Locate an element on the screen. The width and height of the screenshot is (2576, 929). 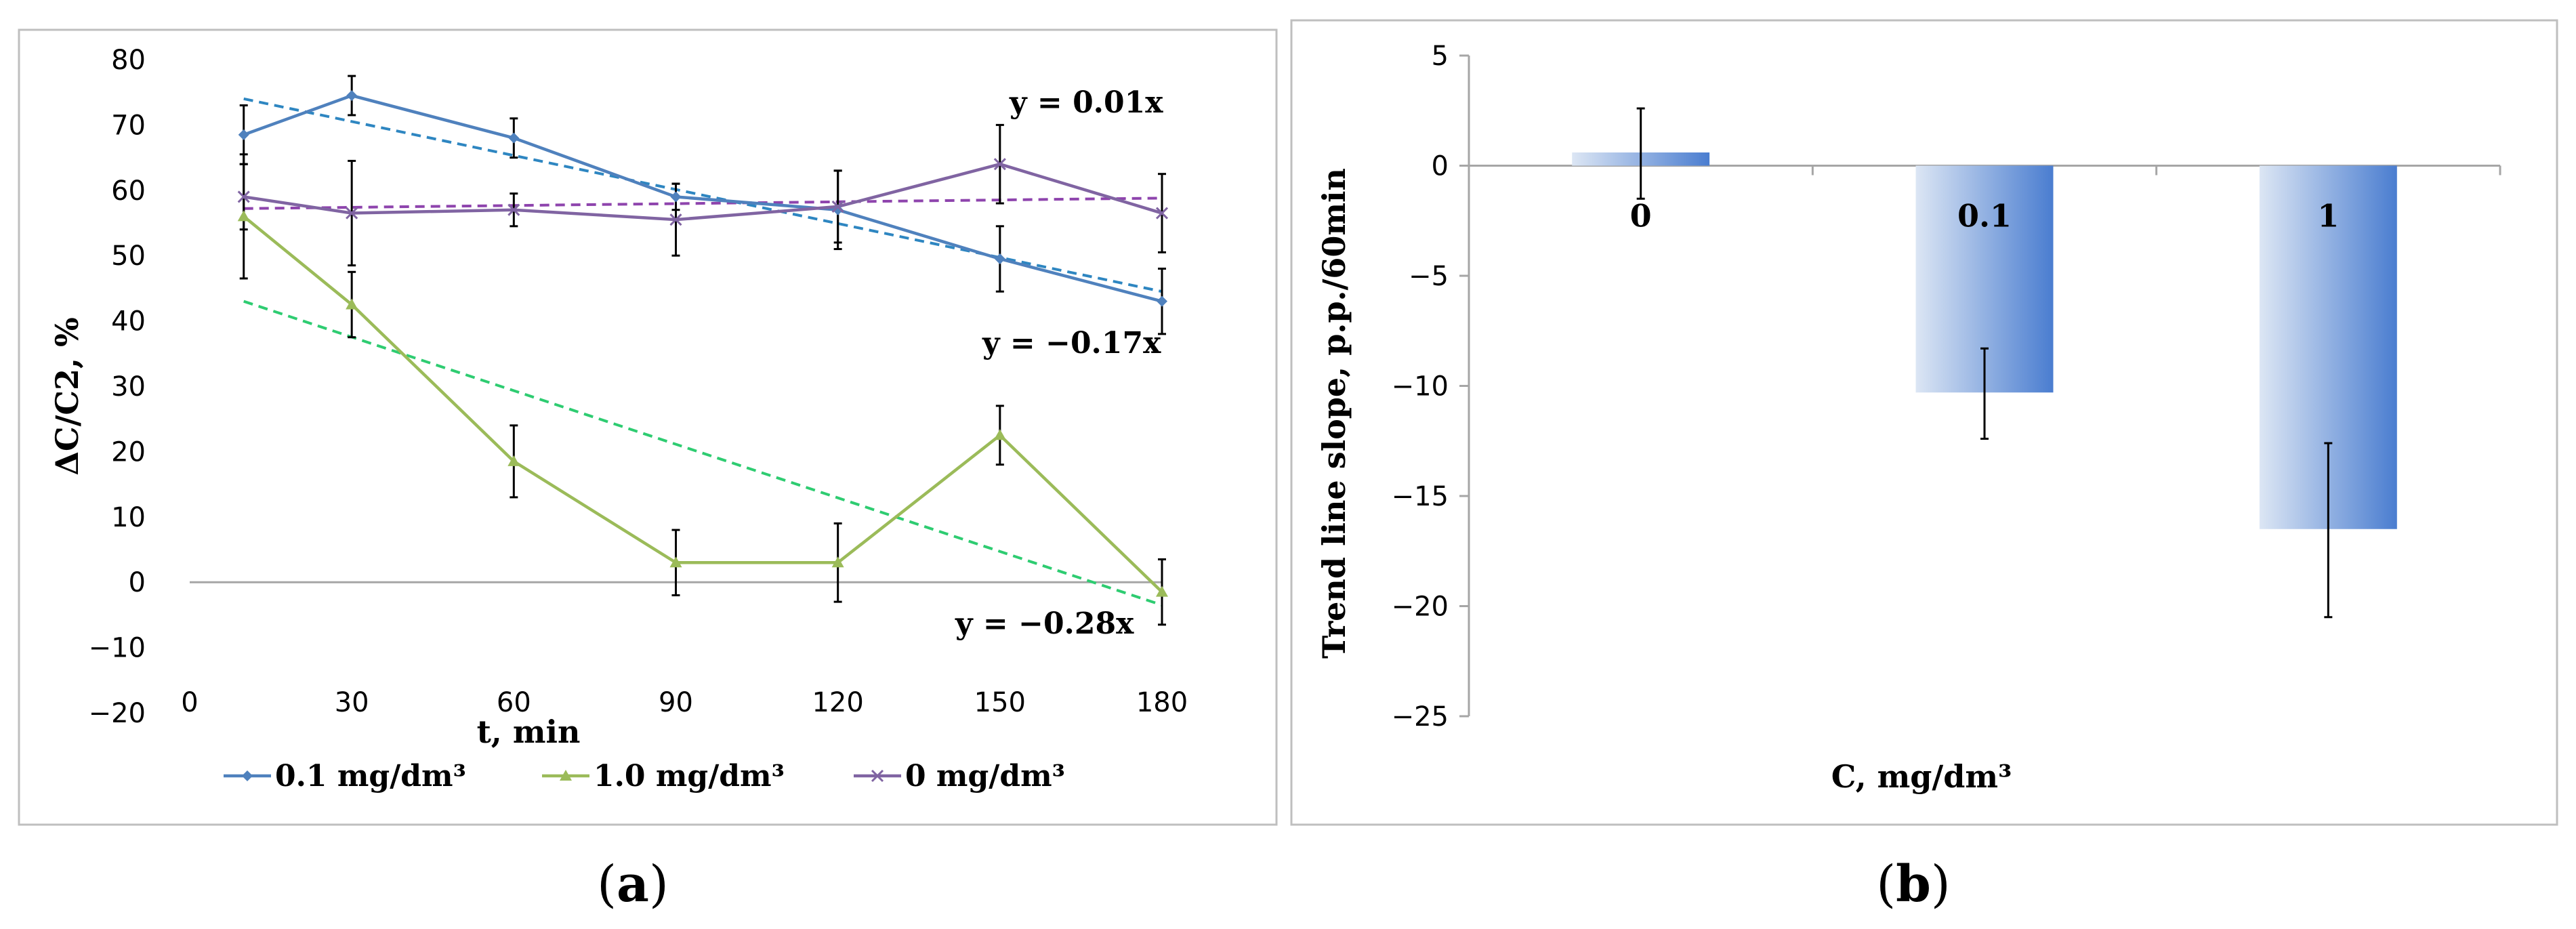
panel-a-y-tick-label: 30 is located at coordinates (128, 386).